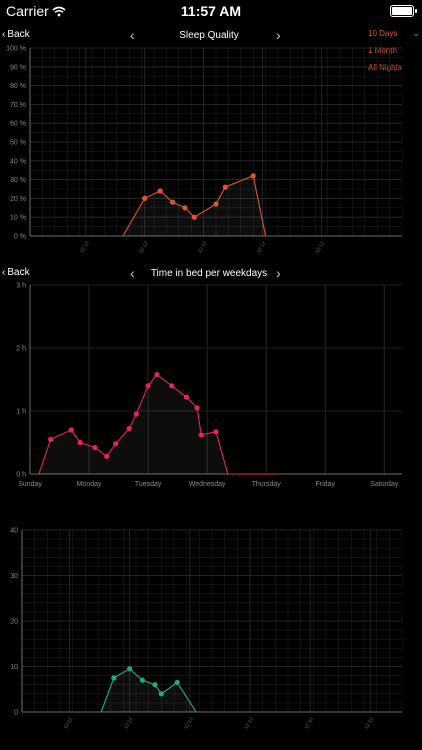  I want to click on y-tick-label: 10, so click(14, 667).